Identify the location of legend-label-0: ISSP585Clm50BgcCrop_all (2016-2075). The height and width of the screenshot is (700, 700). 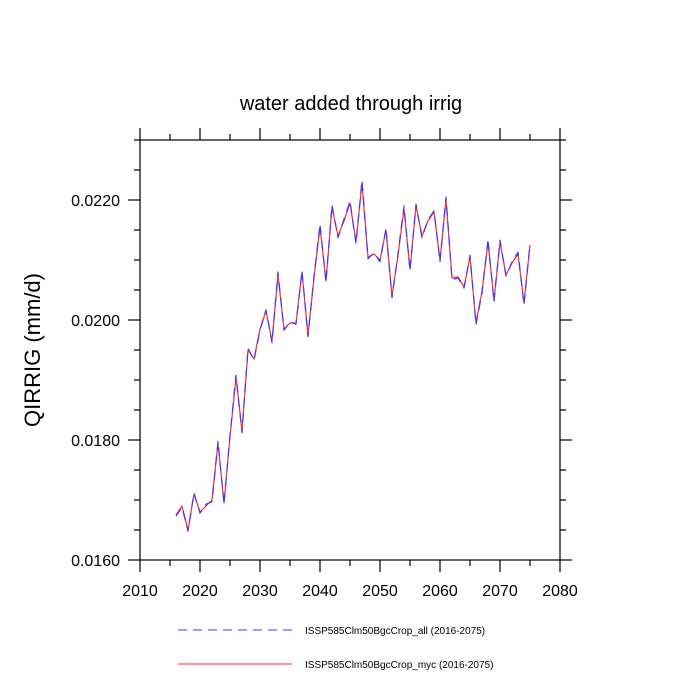
(395, 631).